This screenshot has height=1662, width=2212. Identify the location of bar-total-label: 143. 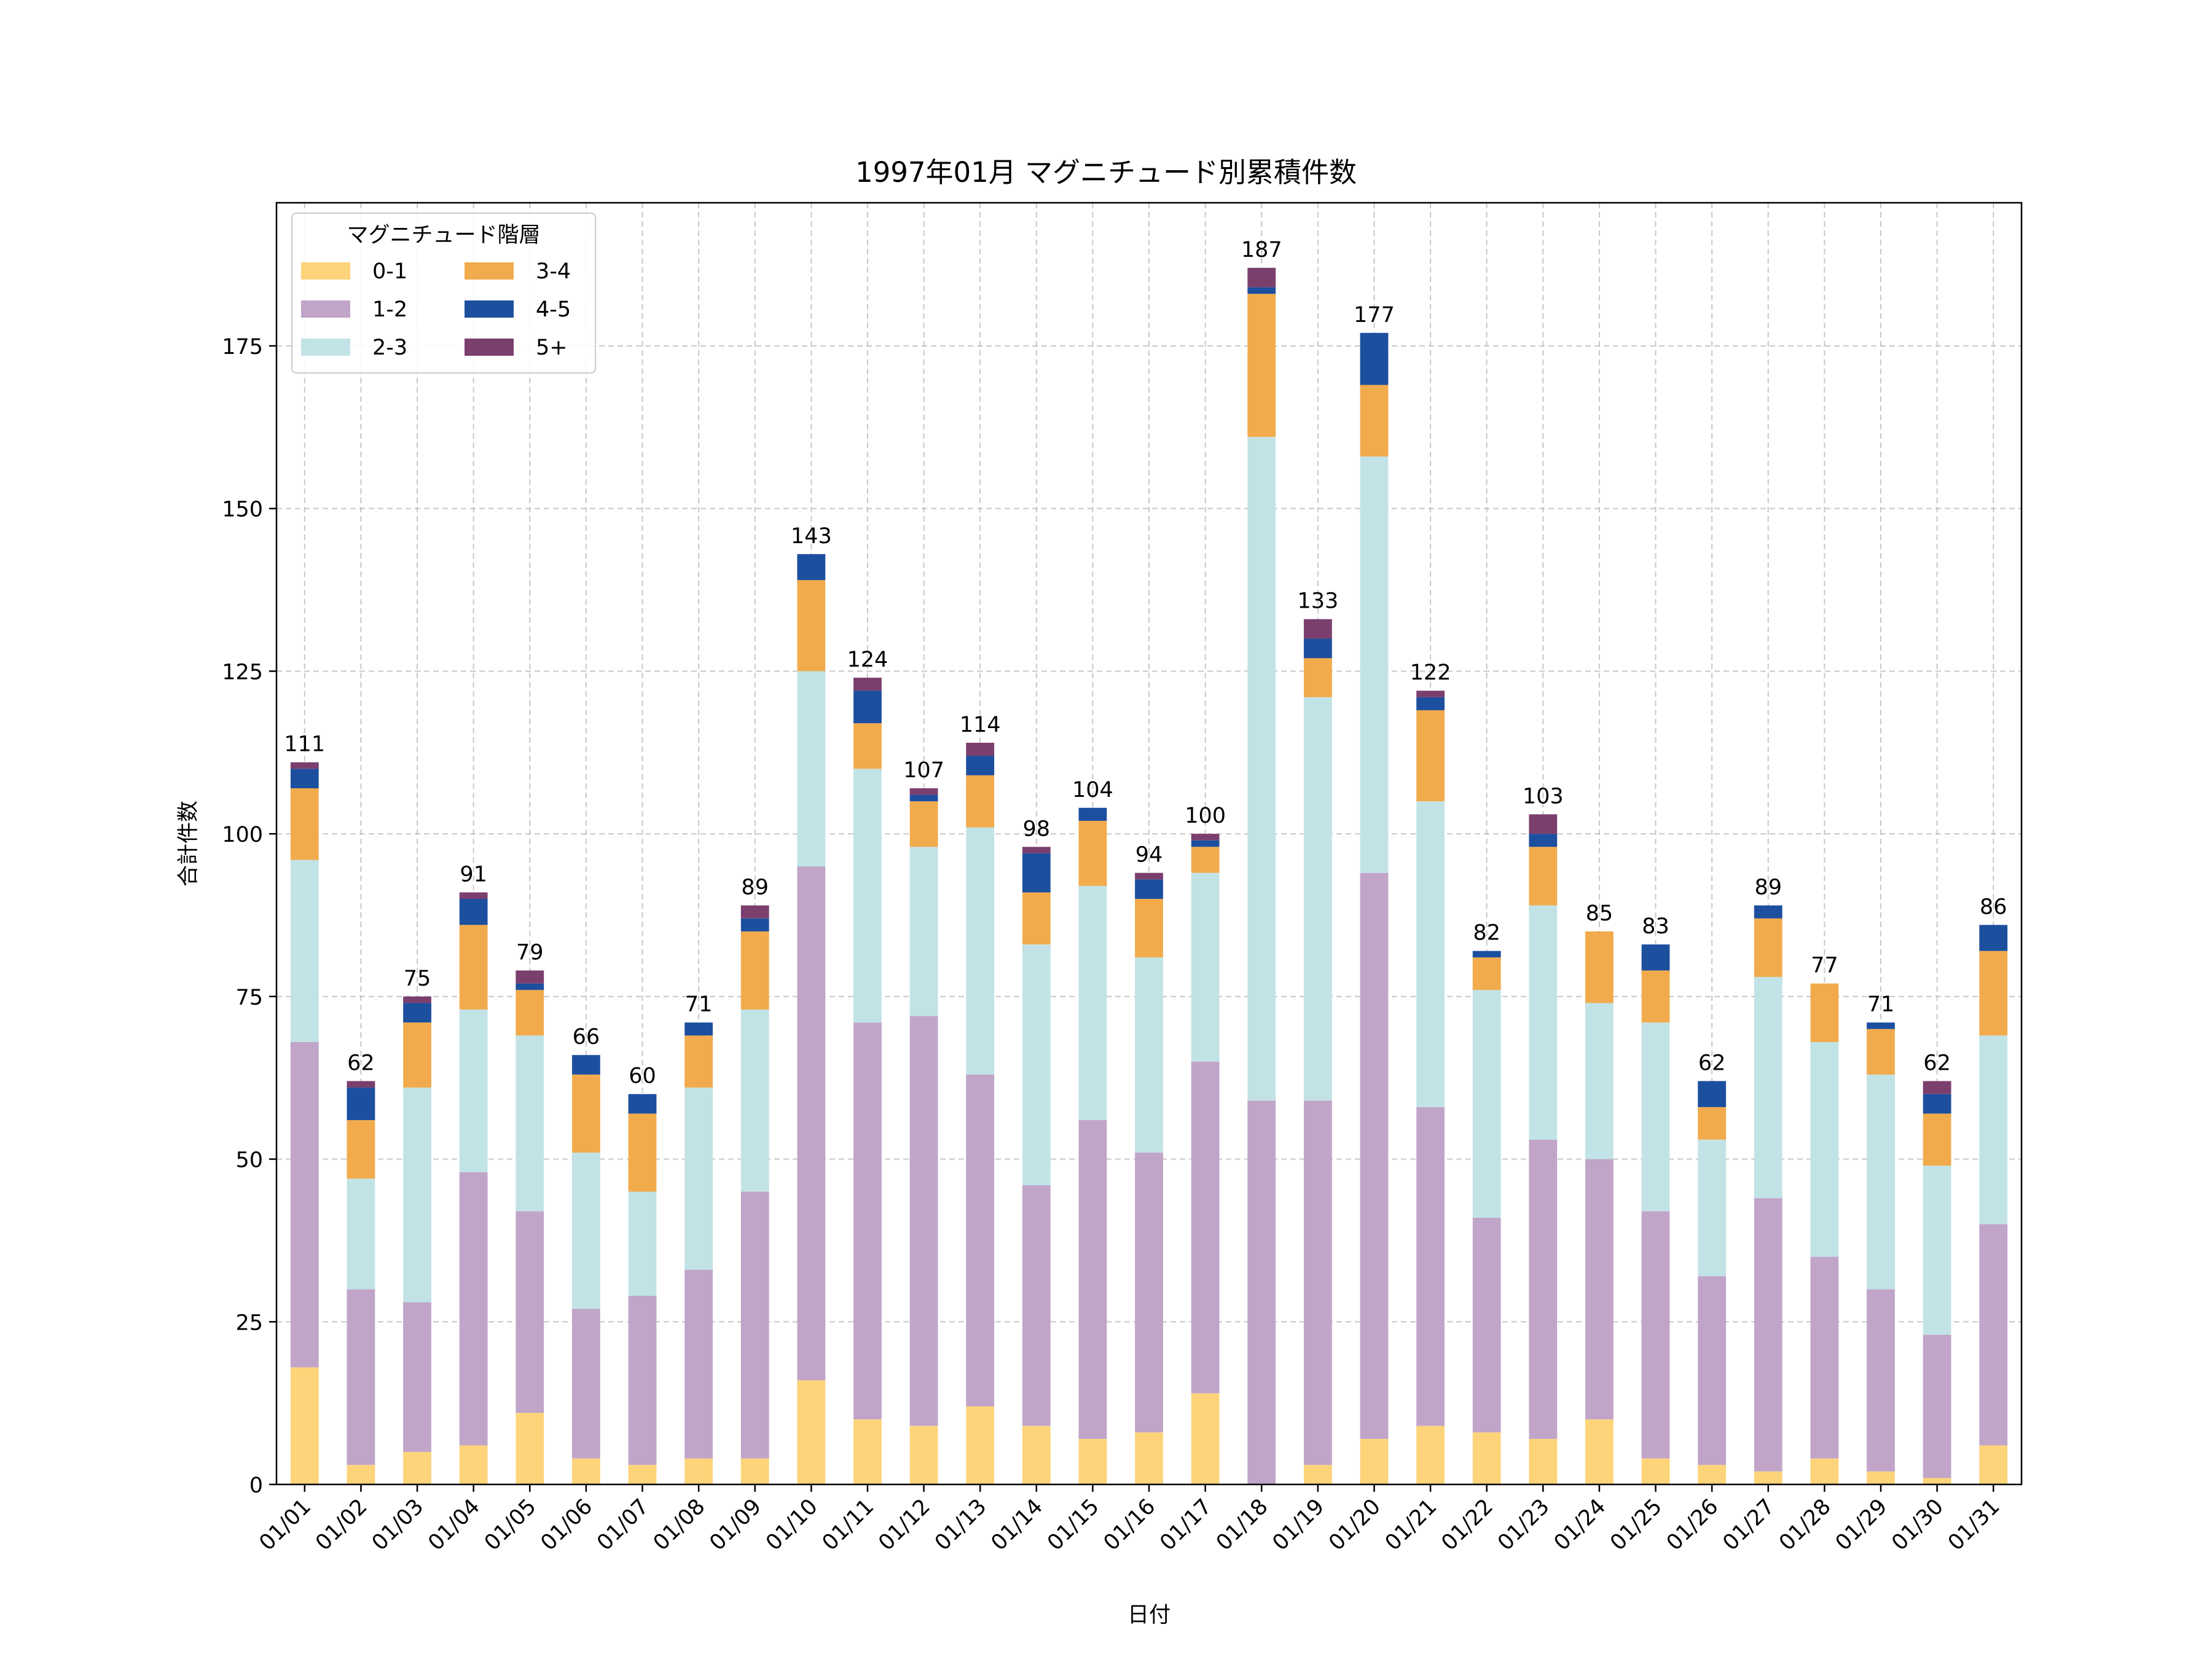
(811, 536).